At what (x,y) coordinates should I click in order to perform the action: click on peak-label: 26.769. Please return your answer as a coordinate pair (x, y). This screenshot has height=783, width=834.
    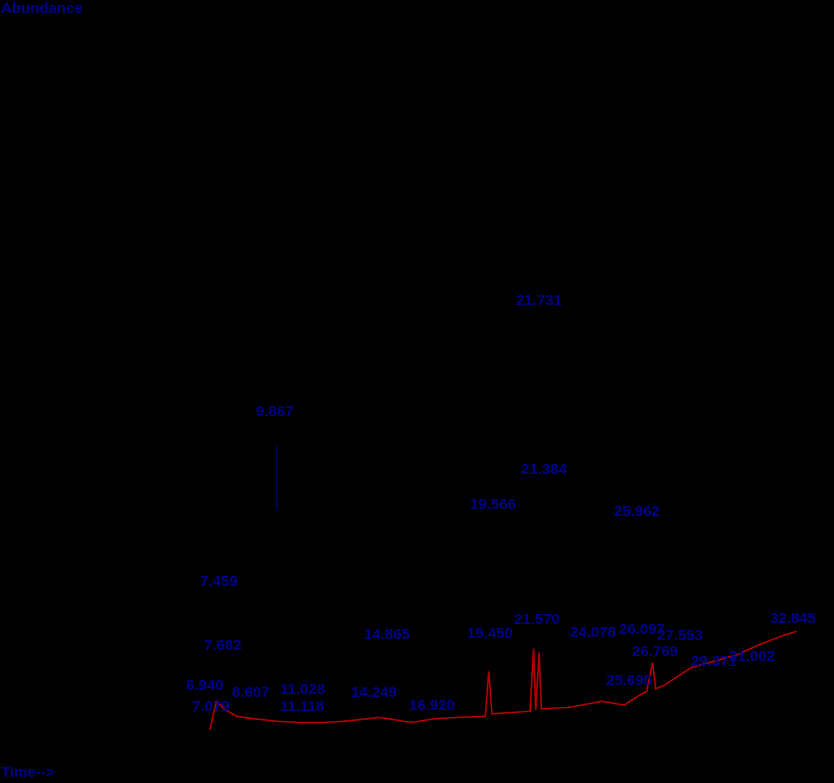
    Looking at the image, I should click on (655, 651).